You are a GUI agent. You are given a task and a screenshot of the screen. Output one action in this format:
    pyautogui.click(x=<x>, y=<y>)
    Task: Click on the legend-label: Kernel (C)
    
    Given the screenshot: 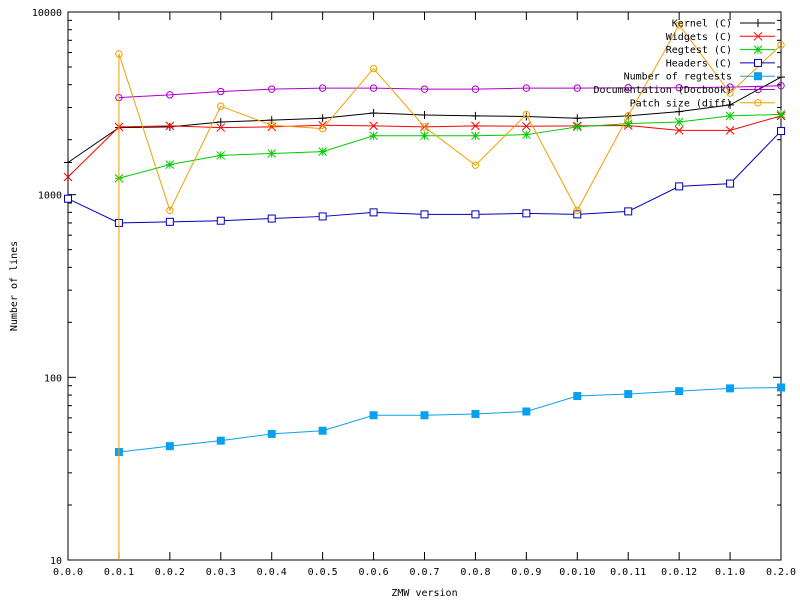 What is the action you would take?
    pyautogui.click(x=702, y=24)
    